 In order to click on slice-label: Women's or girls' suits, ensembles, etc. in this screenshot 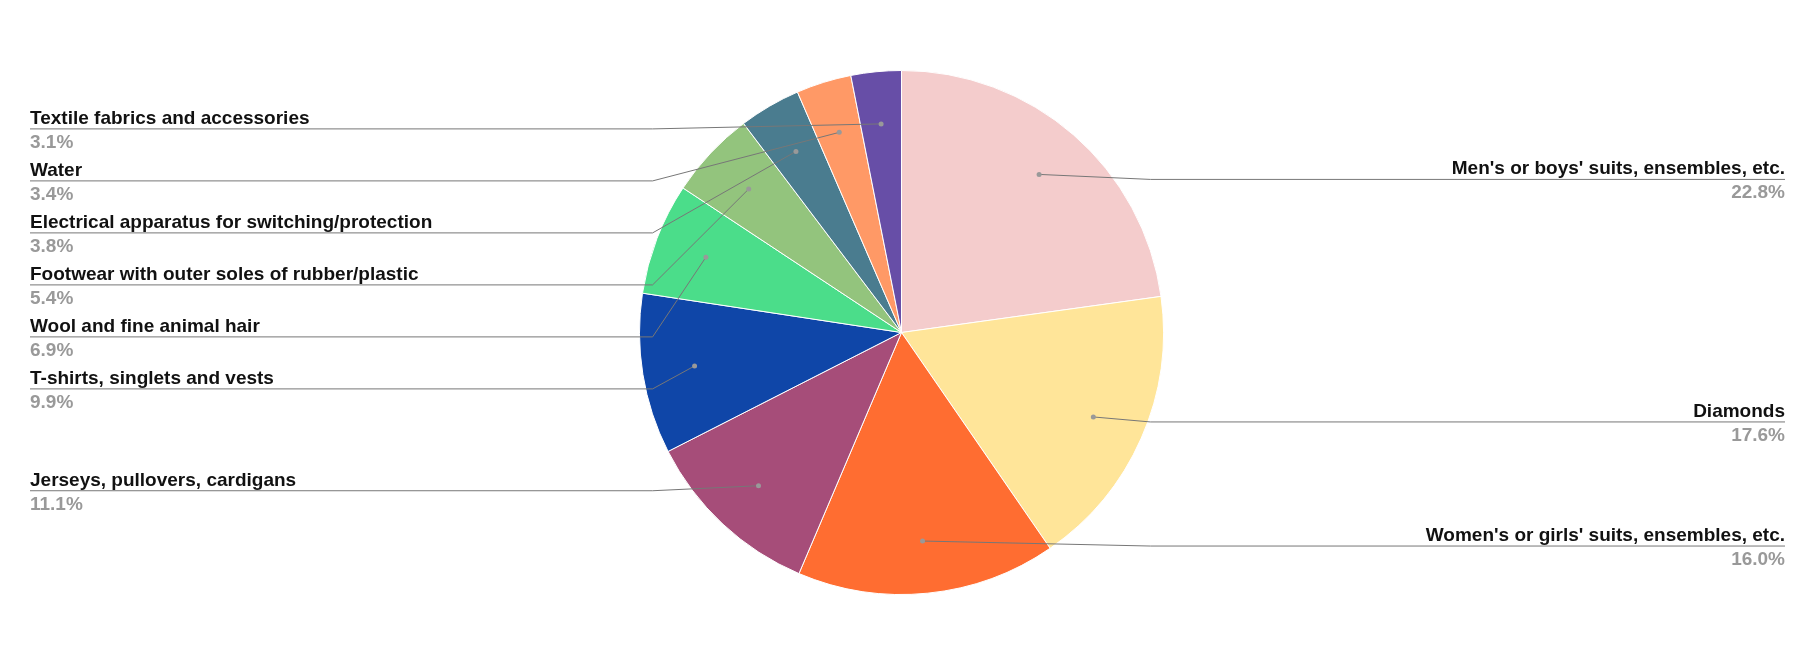, I will do `click(1605, 535)`.